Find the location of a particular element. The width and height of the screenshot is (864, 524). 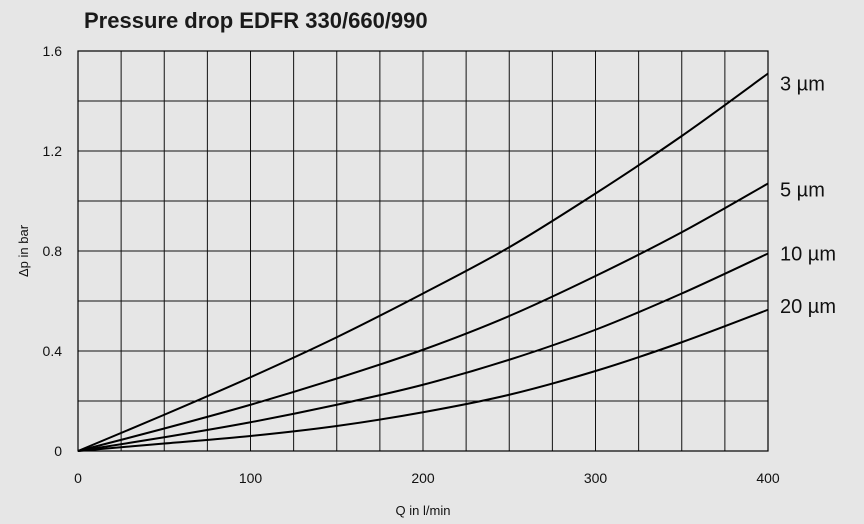

x-tick-label: 100 is located at coordinates (251, 478).